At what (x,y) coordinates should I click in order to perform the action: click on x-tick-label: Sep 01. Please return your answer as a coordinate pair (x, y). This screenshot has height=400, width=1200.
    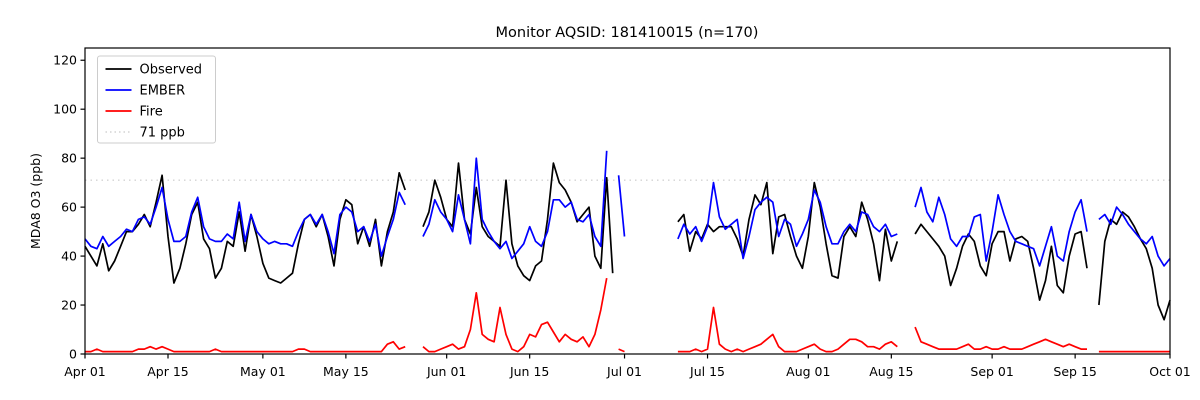
    Looking at the image, I should click on (991, 371).